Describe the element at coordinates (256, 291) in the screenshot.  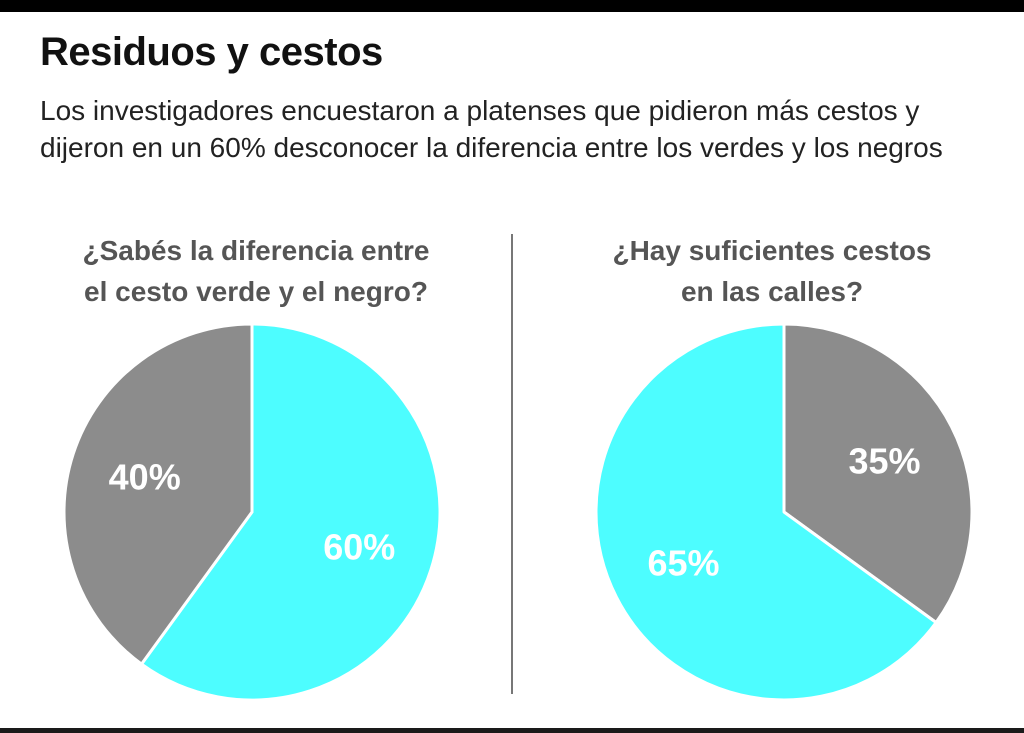
I see `chart-left-title-line-2: el cesto verde y el negro?` at that location.